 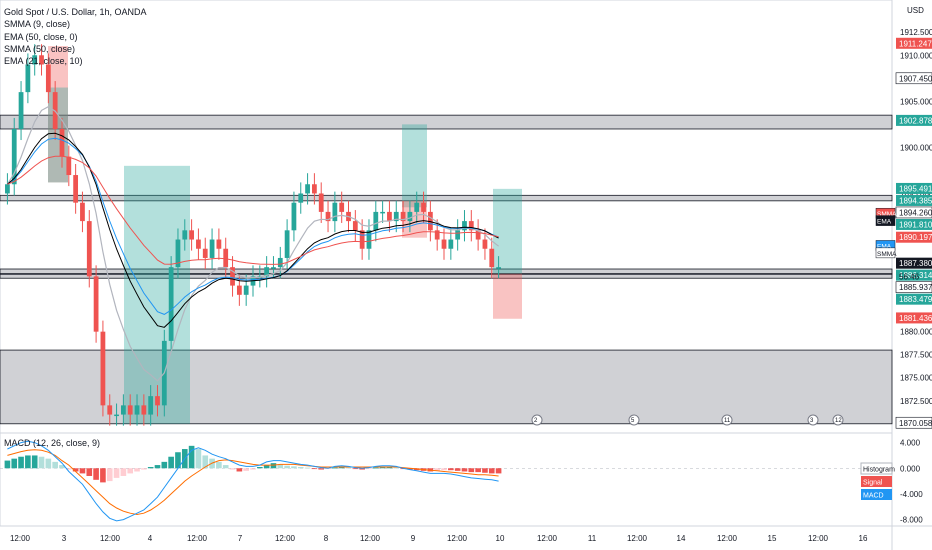 What do you see at coordinates (915, 10) in the screenshot?
I see `currency-label: USD` at bounding box center [915, 10].